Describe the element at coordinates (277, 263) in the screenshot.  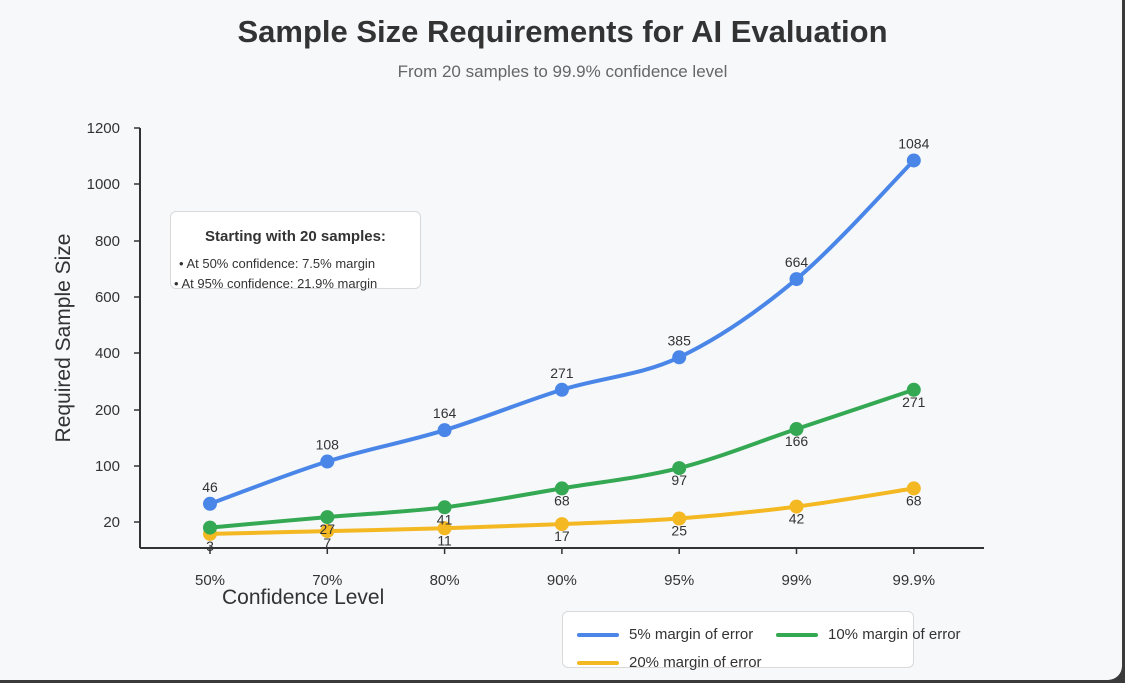
I see `annotation-line: • At 50% confidence: 7.5% margin` at that location.